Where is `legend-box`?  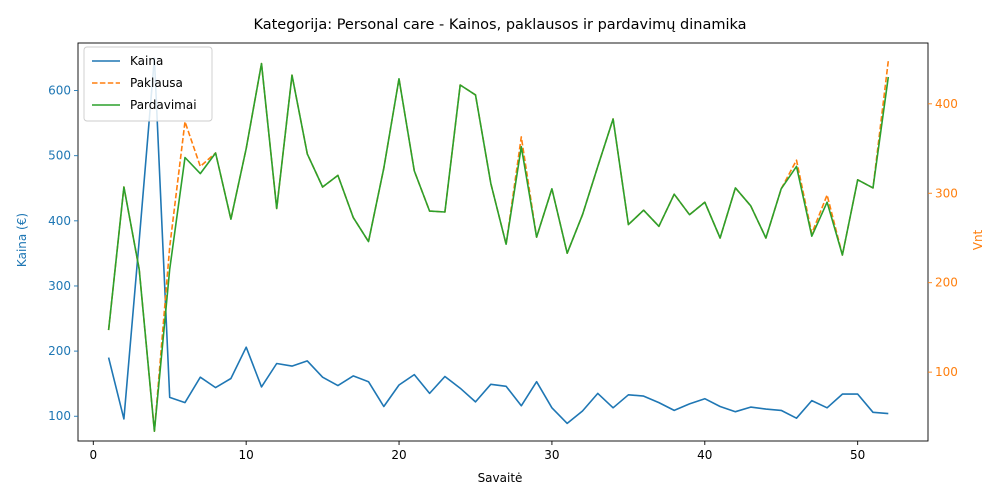
legend-box is located at coordinates (148, 84).